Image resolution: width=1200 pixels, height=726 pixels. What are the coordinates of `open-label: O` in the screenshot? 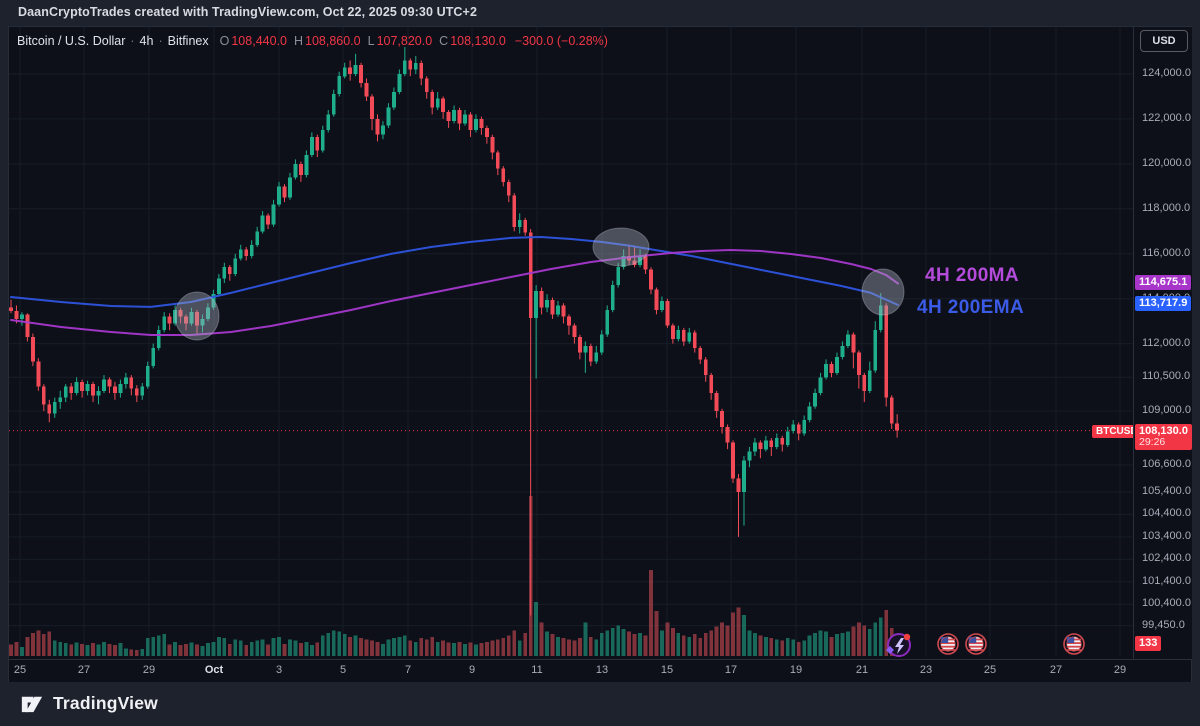 It's located at (224, 41).